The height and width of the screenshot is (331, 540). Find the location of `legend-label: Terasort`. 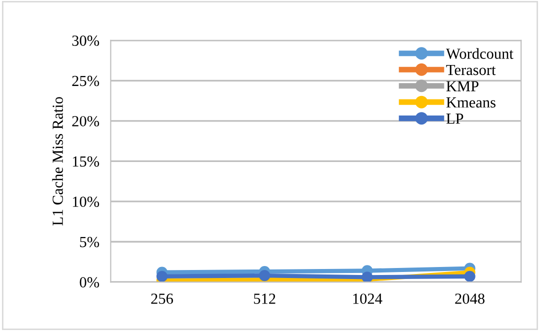

legend-label: Terasort is located at coordinates (471, 70).